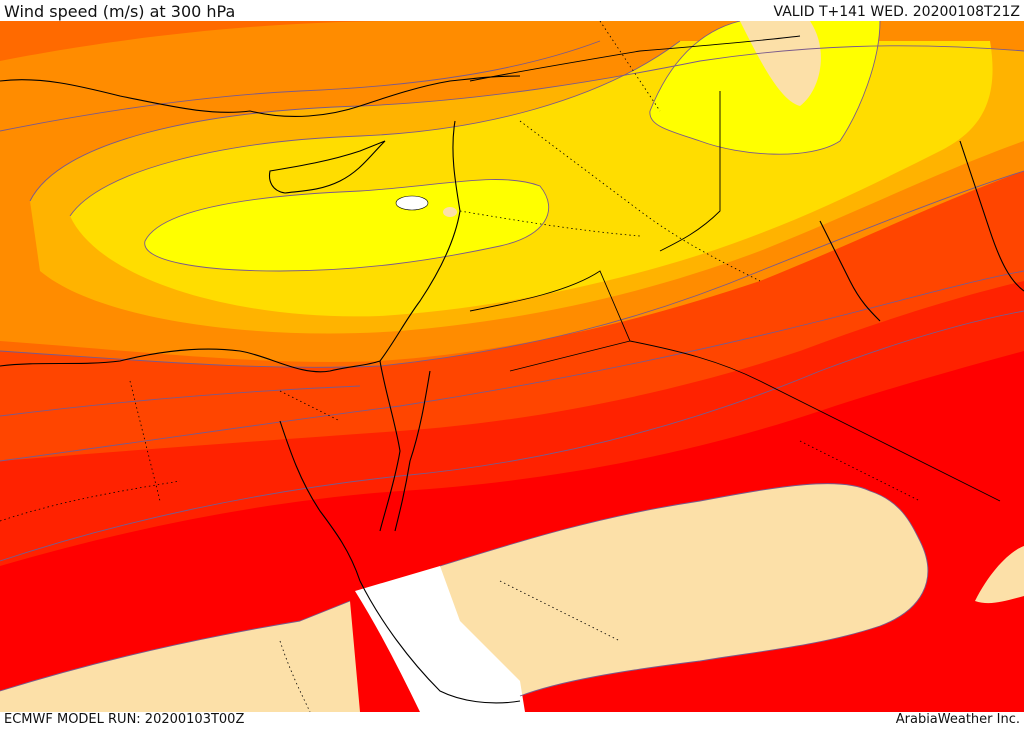 This screenshot has height=729, width=1024. What do you see at coordinates (440, 642) in the screenshot?
I see `coast-red-sea` at bounding box center [440, 642].